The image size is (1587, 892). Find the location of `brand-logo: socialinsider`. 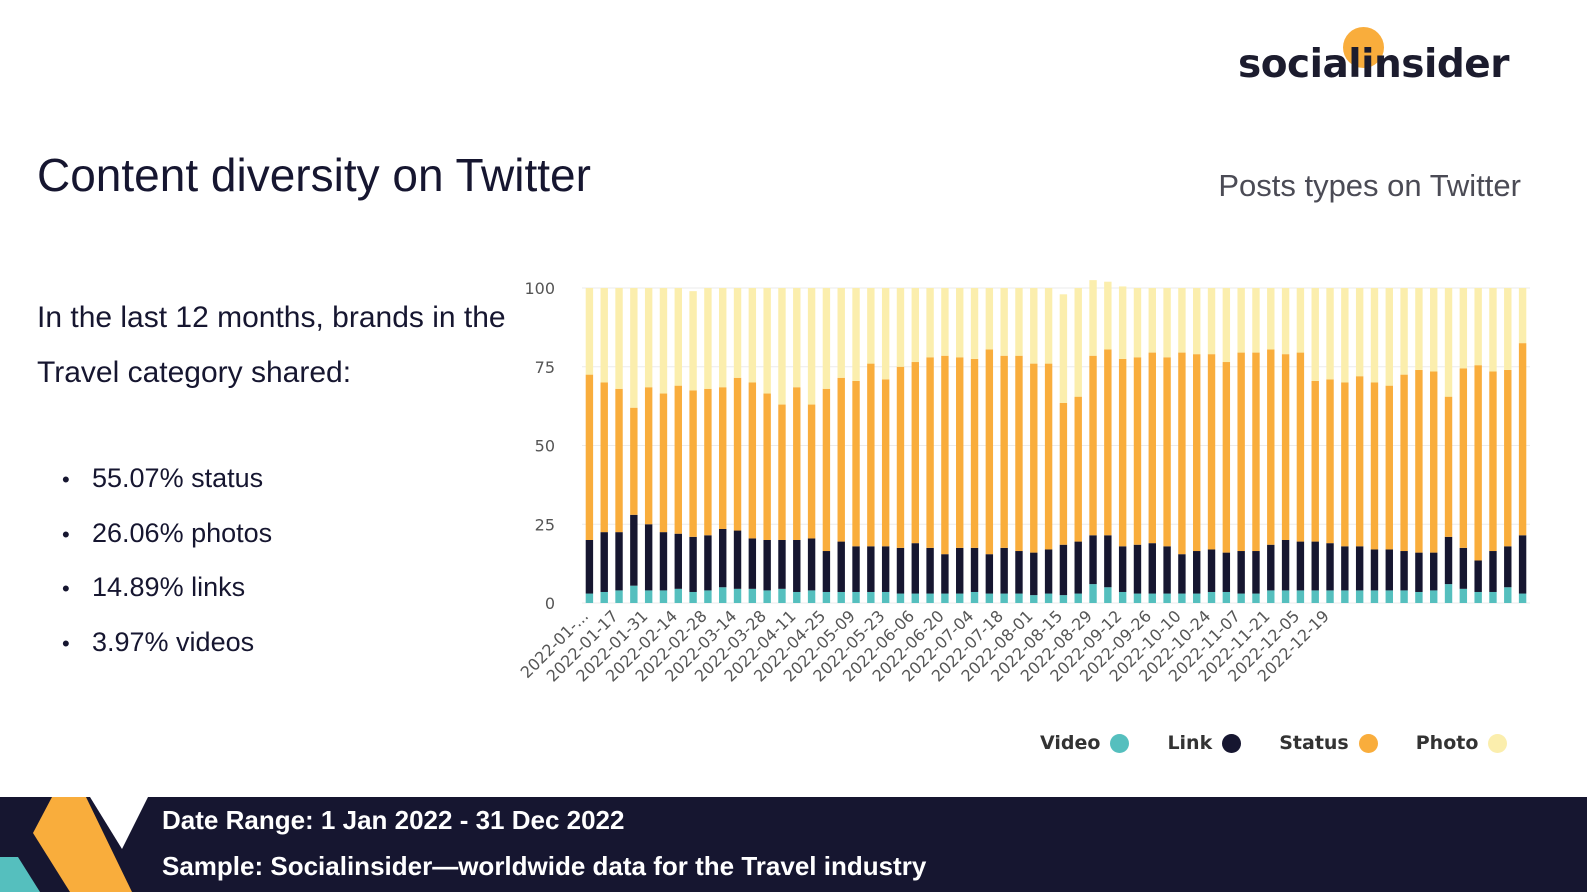

brand-logo: socialinsider is located at coordinates (1374, 64).